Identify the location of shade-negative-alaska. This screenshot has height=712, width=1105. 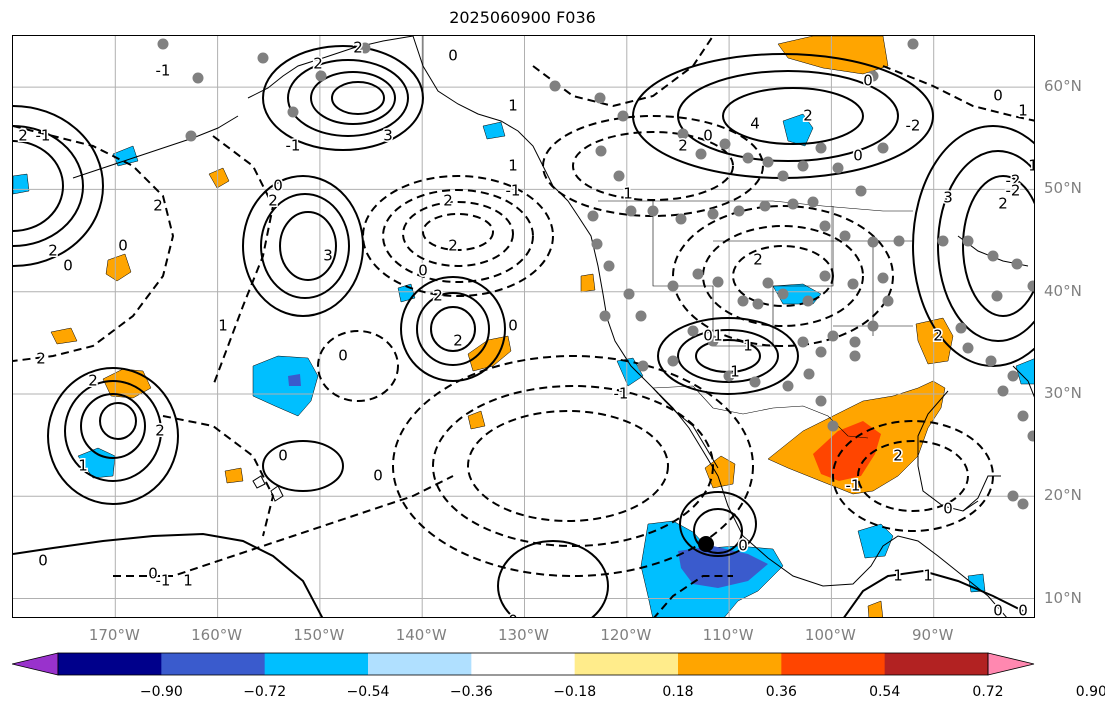
(798, 130).